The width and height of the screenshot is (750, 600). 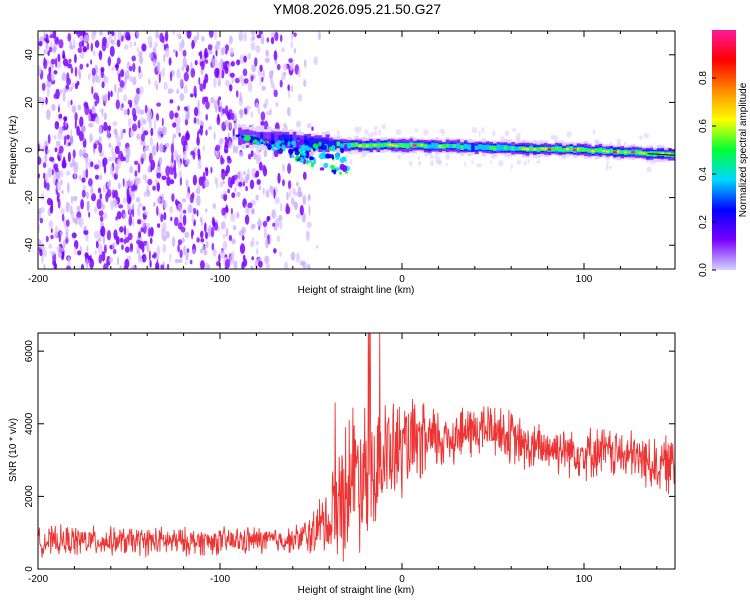 What do you see at coordinates (457, 149) in the screenshot?
I see `spectrogram-tone` at bounding box center [457, 149].